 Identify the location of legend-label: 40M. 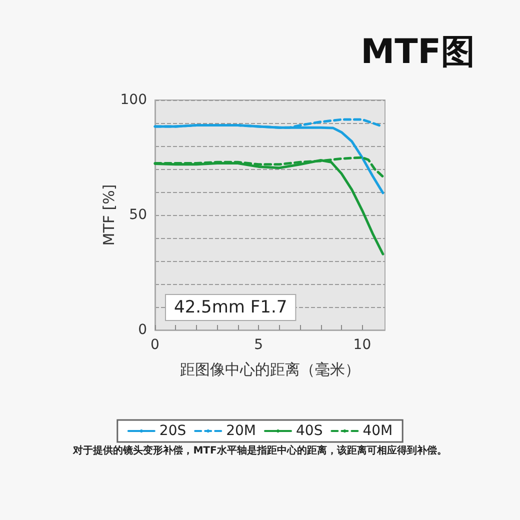
(377, 431).